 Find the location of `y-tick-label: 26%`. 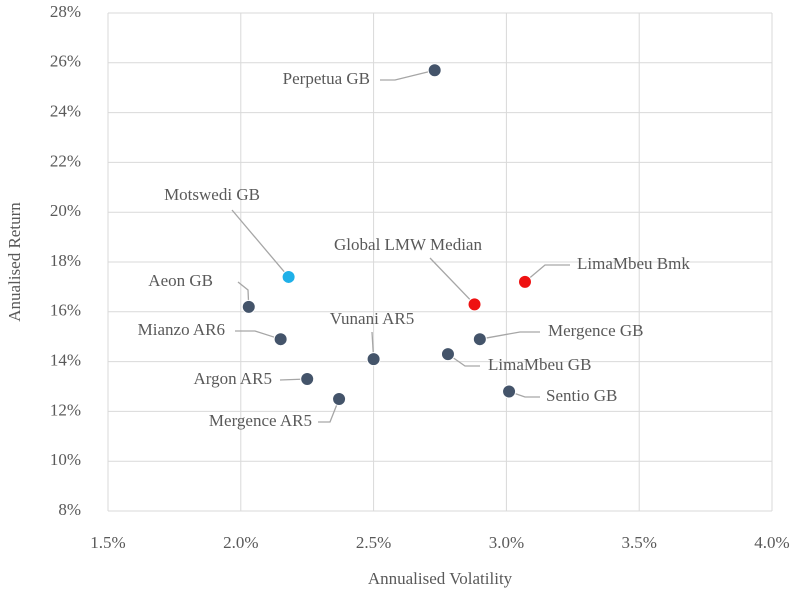

y-tick-label: 26% is located at coordinates (65, 61).